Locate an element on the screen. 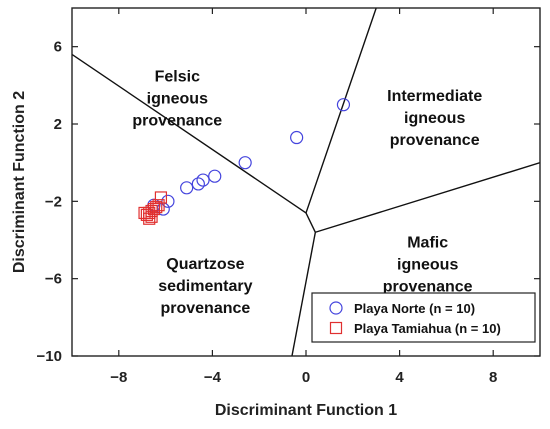  legend-entry-1: Playa Norte (n = 10) is located at coordinates (414, 308).